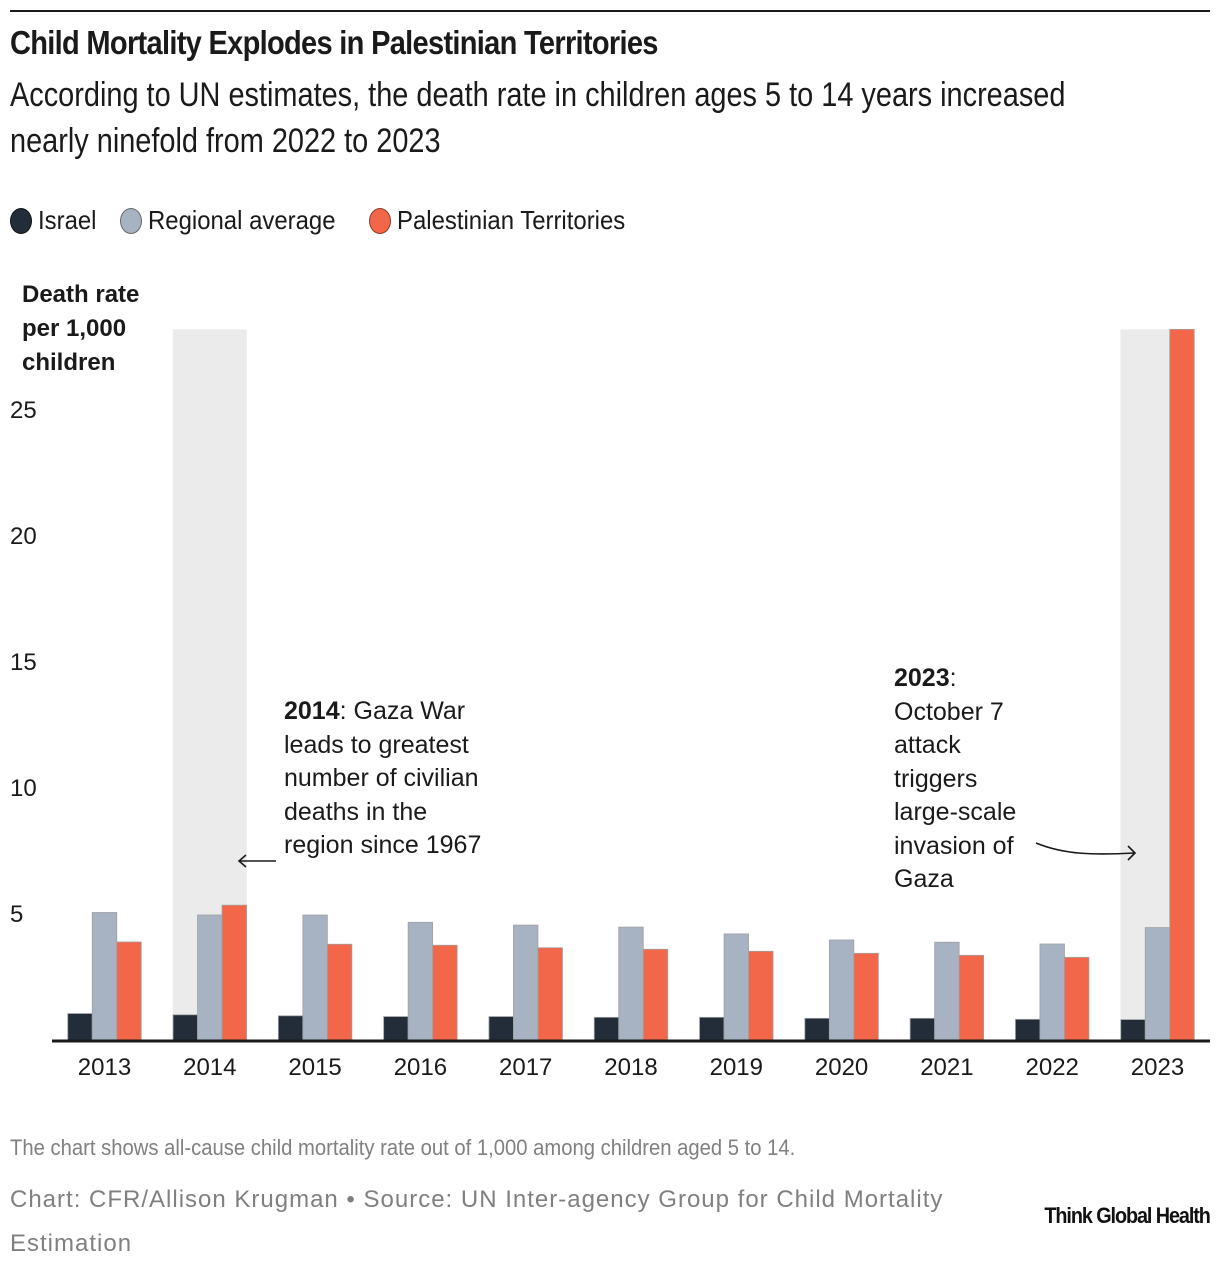  I want to click on arrow-2023-annotation, so click(1086, 851).